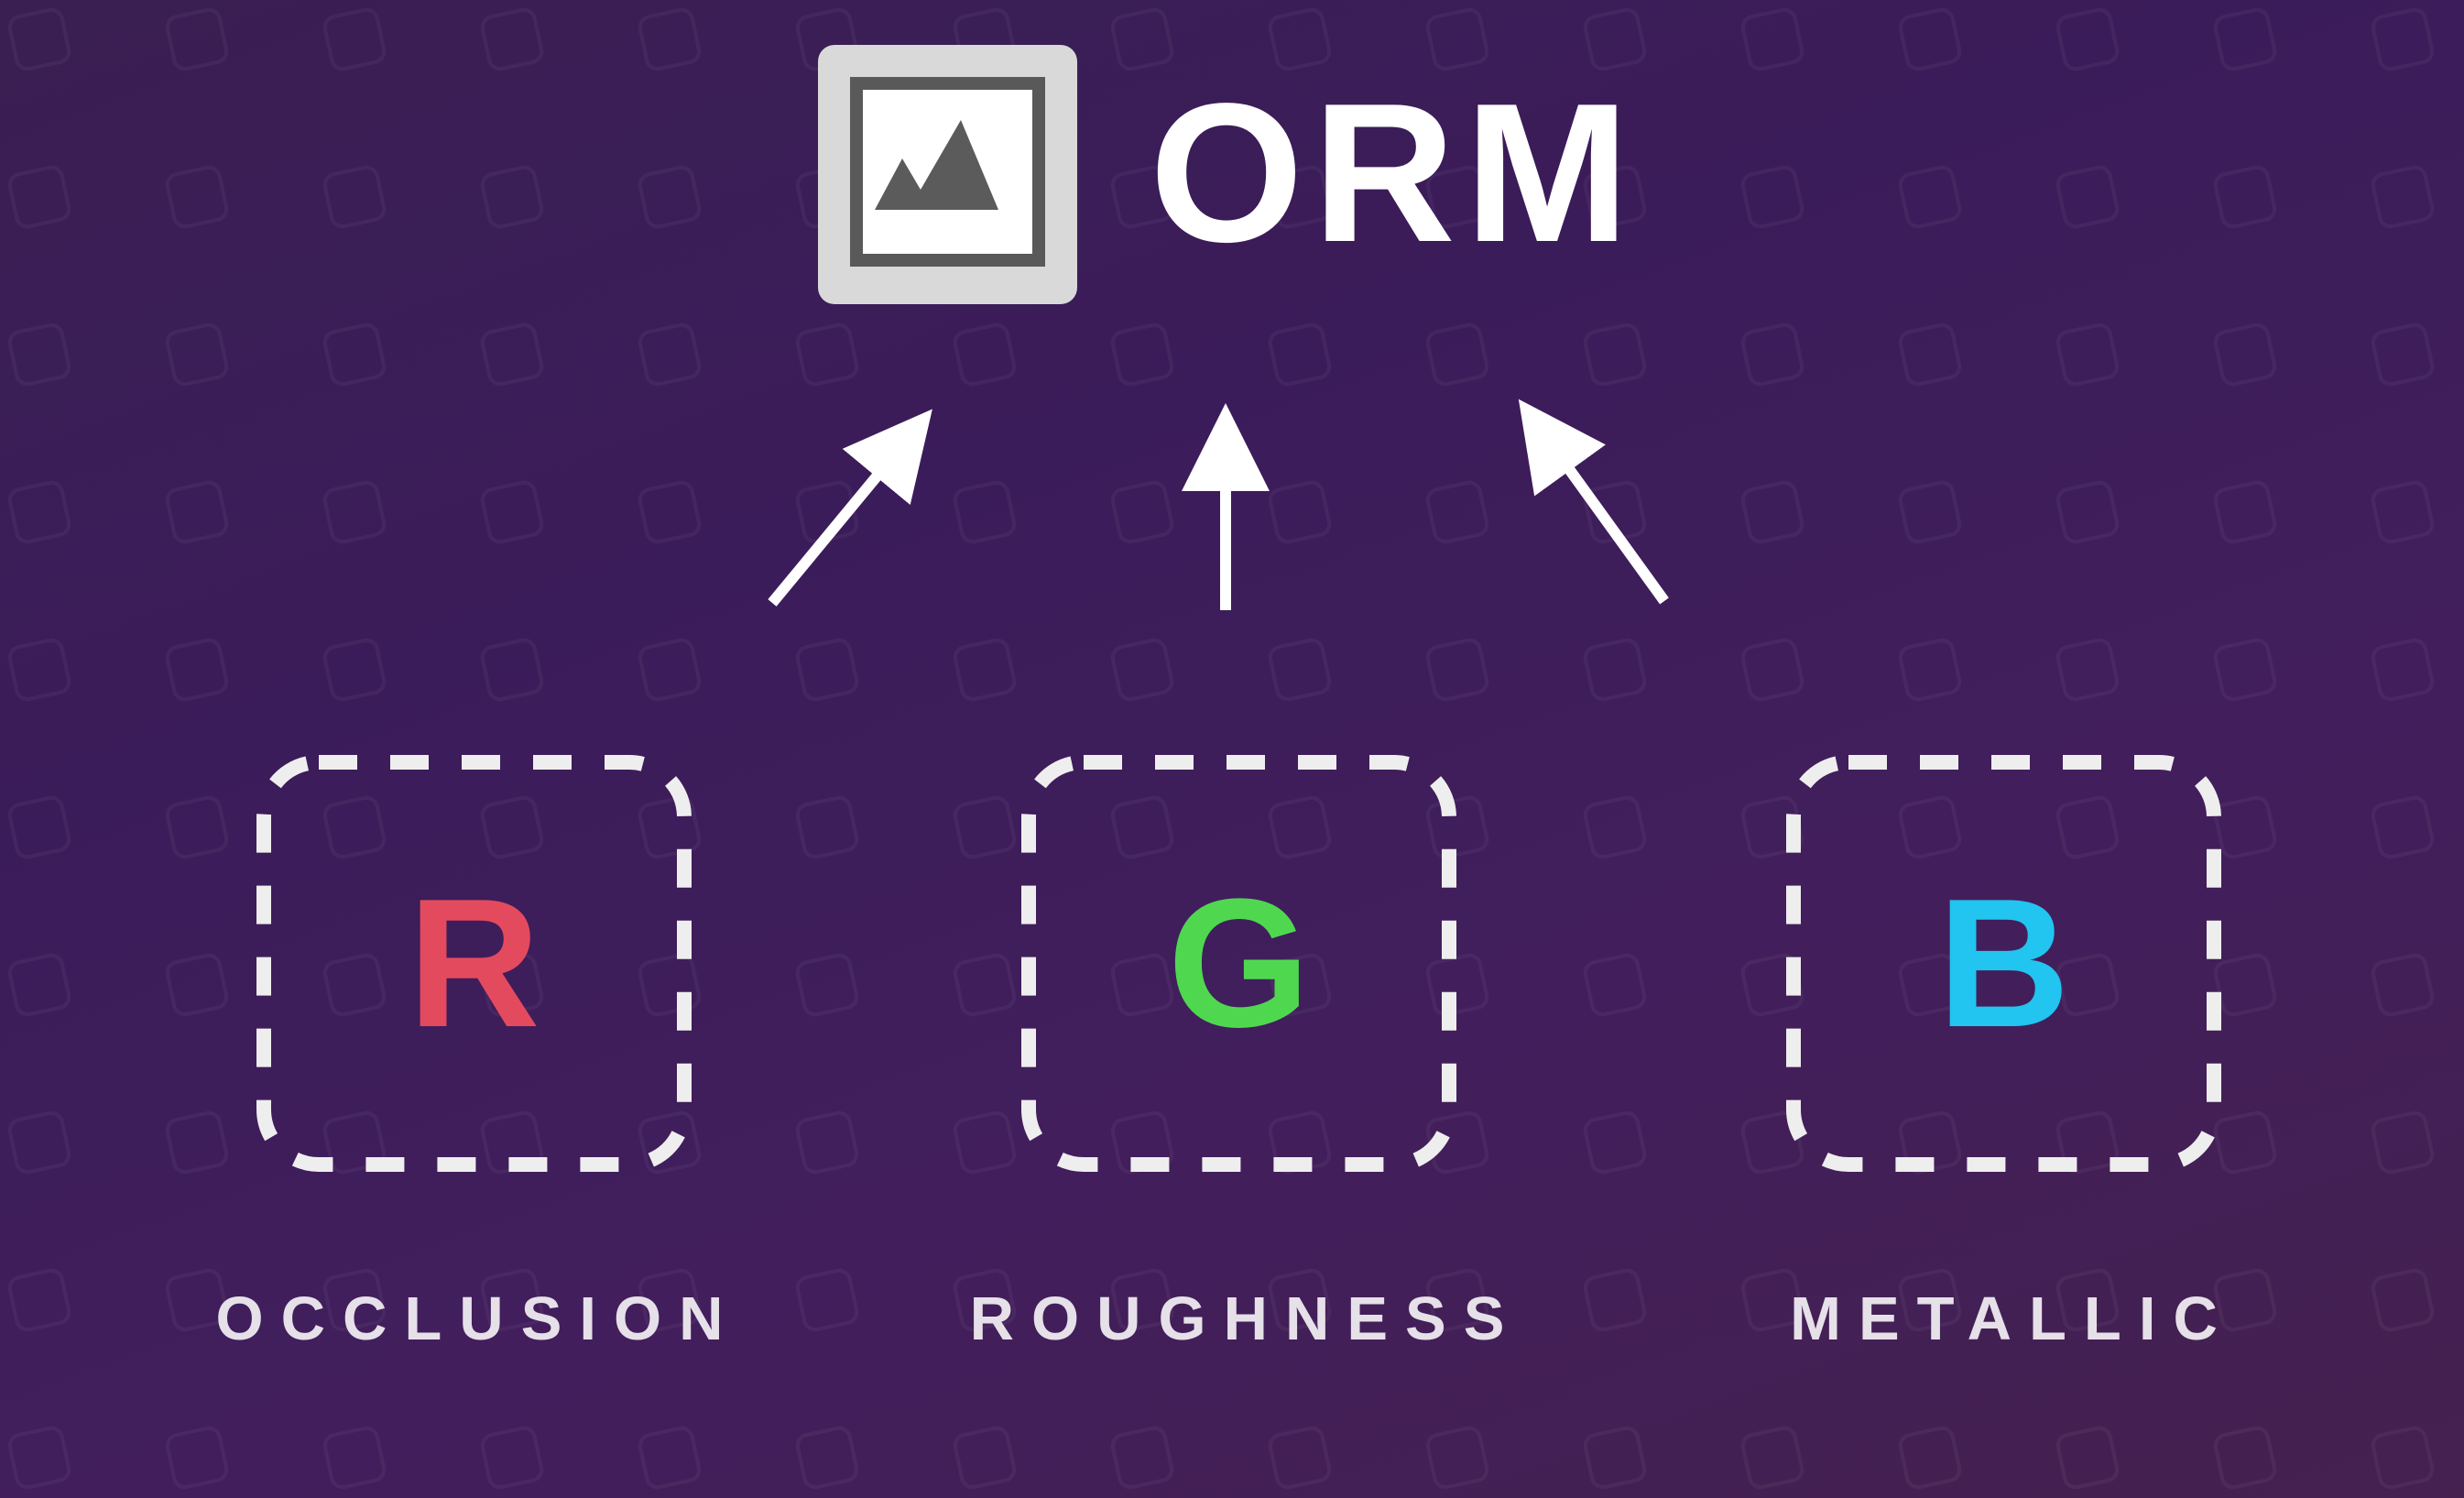 The image size is (2464, 1498). What do you see at coordinates (478, 1319) in the screenshot?
I see `channel-label-occlusion: OCCLUSION` at bounding box center [478, 1319].